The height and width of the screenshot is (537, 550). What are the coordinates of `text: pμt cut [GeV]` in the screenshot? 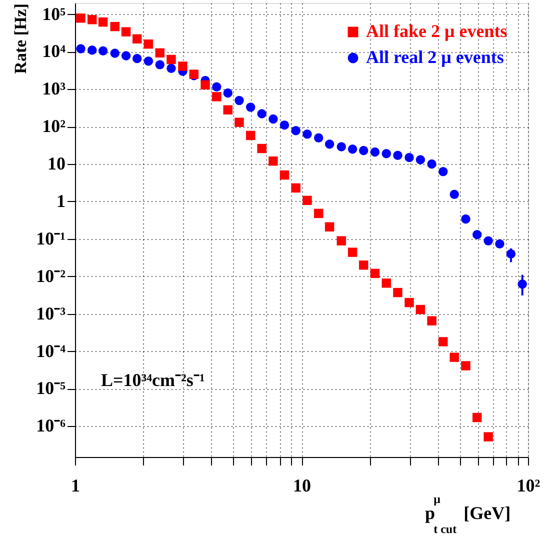 It's located at (468, 514).